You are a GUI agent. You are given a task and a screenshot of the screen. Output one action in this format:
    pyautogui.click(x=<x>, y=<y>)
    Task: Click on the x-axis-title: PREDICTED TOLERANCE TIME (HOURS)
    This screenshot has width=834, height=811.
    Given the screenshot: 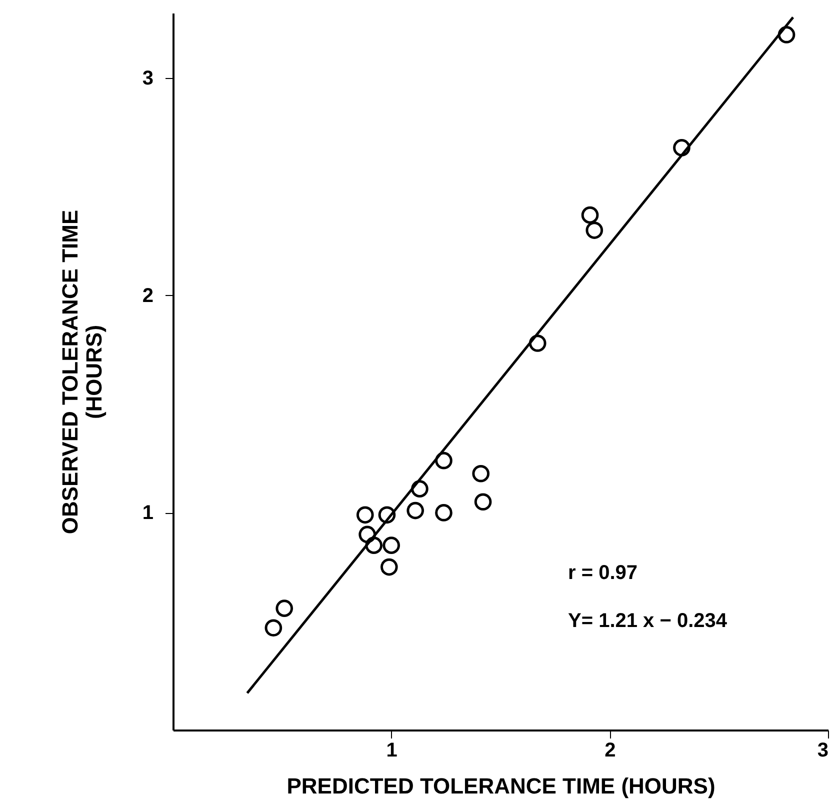 What is the action you would take?
    pyautogui.click(x=501, y=786)
    